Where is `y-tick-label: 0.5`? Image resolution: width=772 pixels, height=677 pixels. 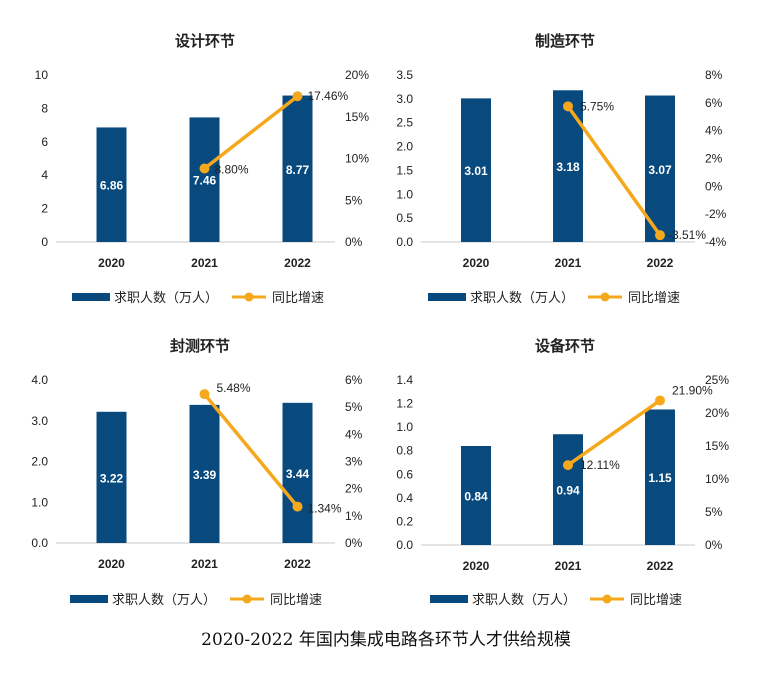 y-tick-label: 0.5 is located at coordinates (404, 218).